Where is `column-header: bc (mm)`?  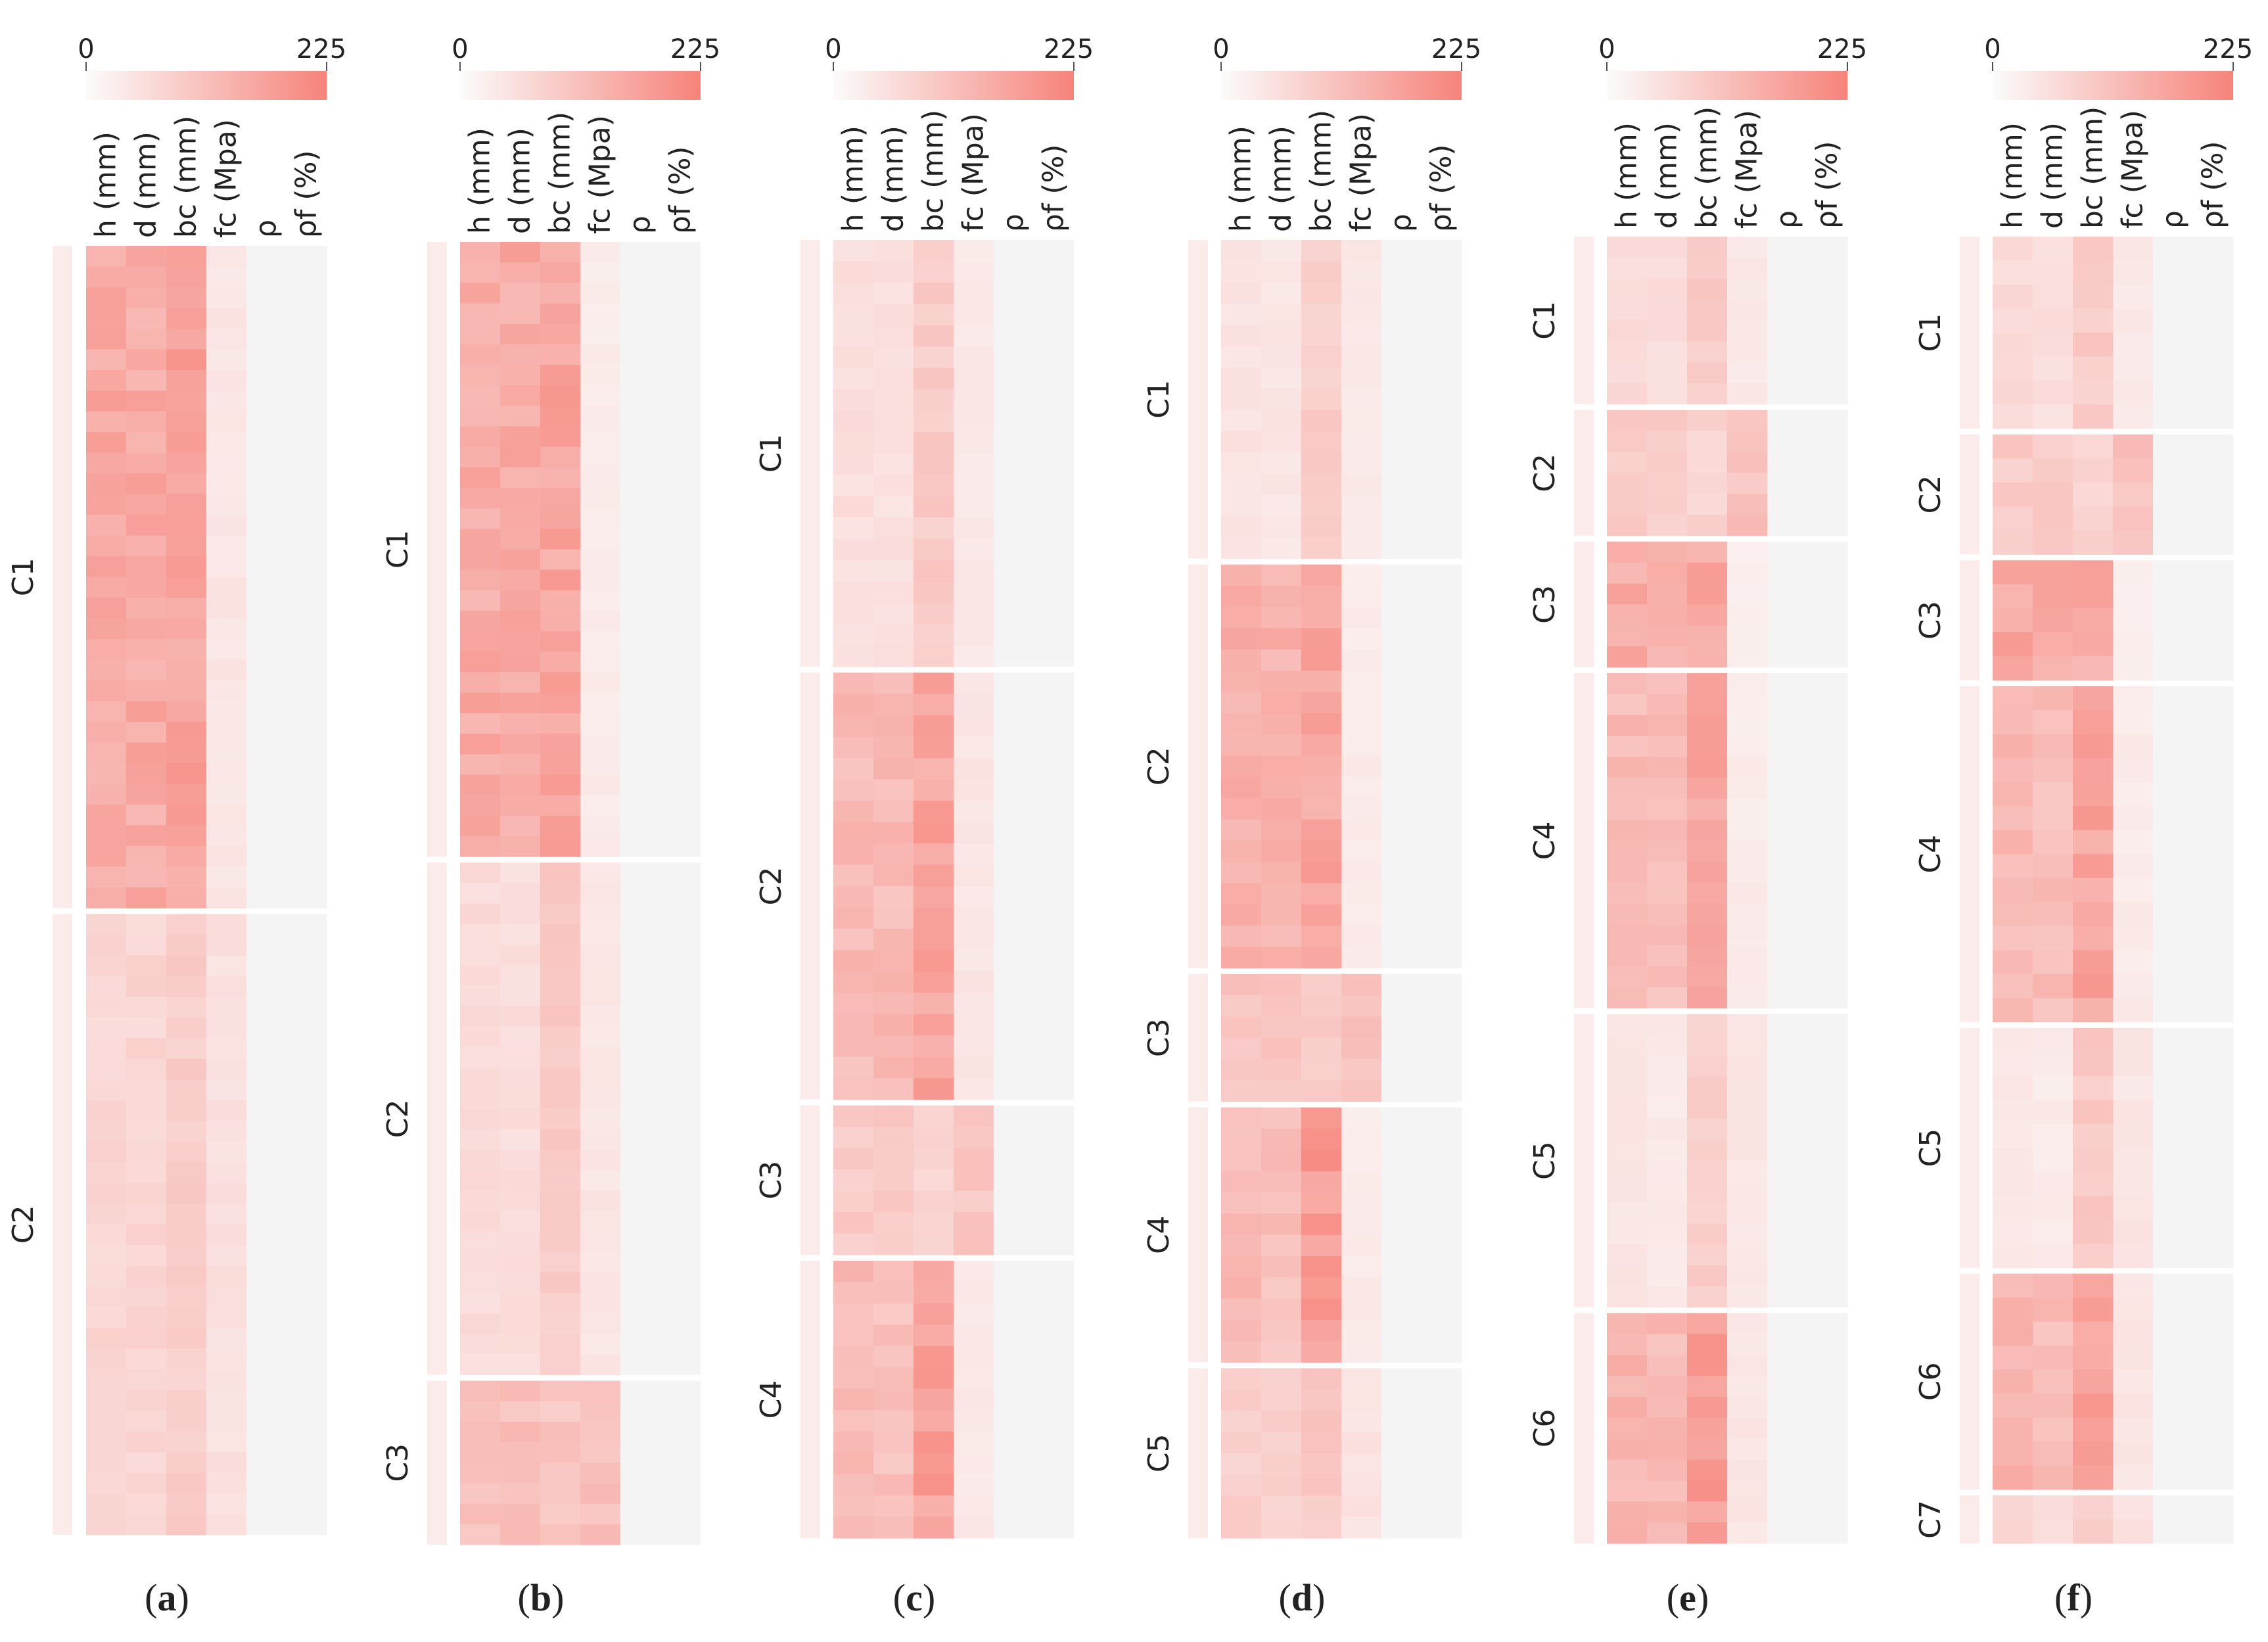 column-header: bc (mm) is located at coordinates (933, 171).